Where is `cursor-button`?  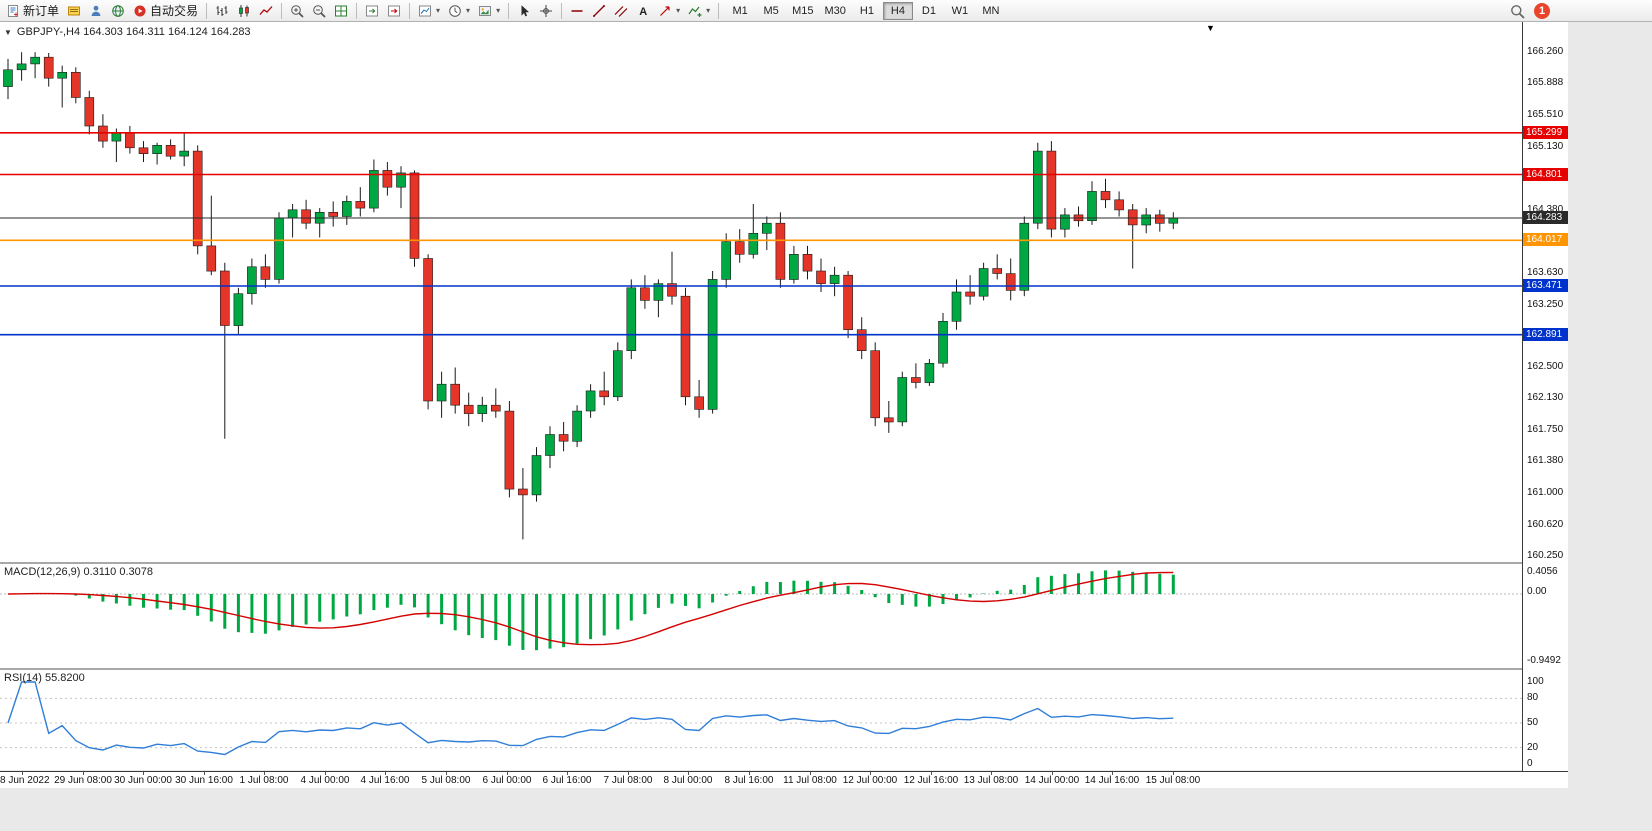
cursor-button is located at coordinates (524, 10).